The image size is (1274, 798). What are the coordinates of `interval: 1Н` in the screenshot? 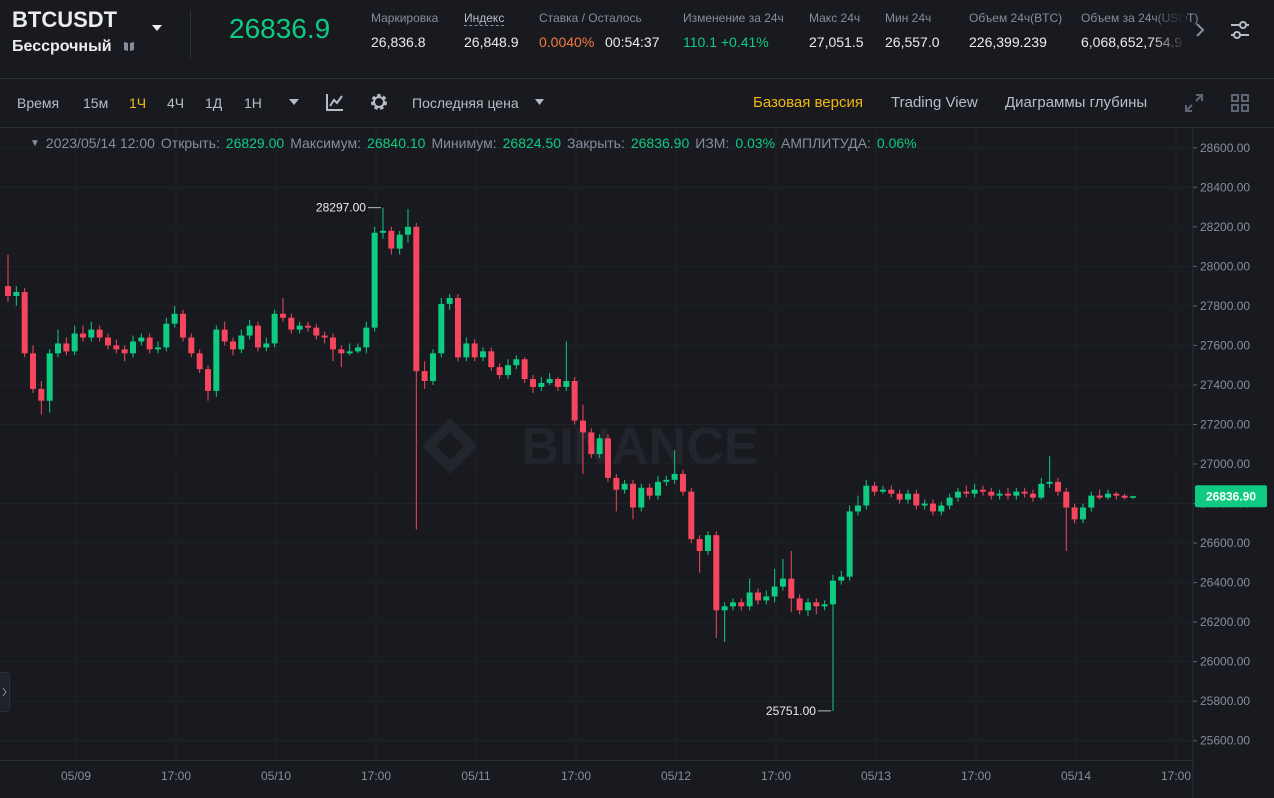 It's located at (253, 103).